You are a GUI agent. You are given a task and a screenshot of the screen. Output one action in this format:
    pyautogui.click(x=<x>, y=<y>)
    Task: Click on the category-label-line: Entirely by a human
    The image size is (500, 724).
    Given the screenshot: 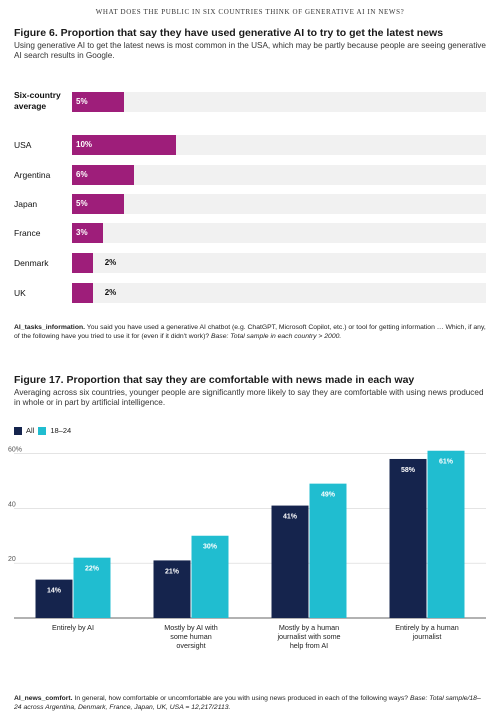 What is the action you would take?
    pyautogui.click(x=427, y=627)
    